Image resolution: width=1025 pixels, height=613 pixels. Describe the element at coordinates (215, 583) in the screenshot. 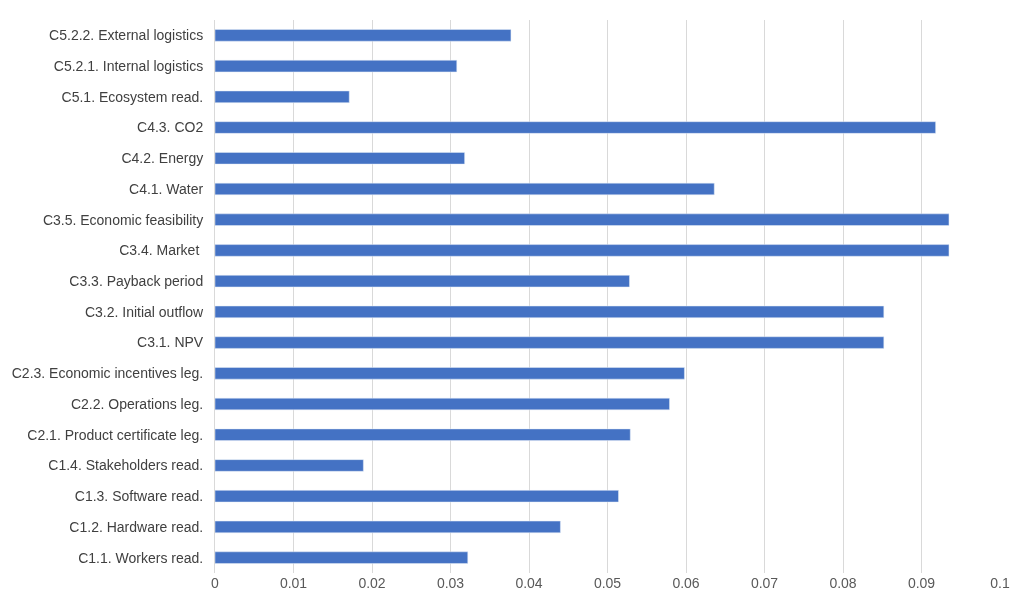

I see `x-tick-label: 0` at that location.